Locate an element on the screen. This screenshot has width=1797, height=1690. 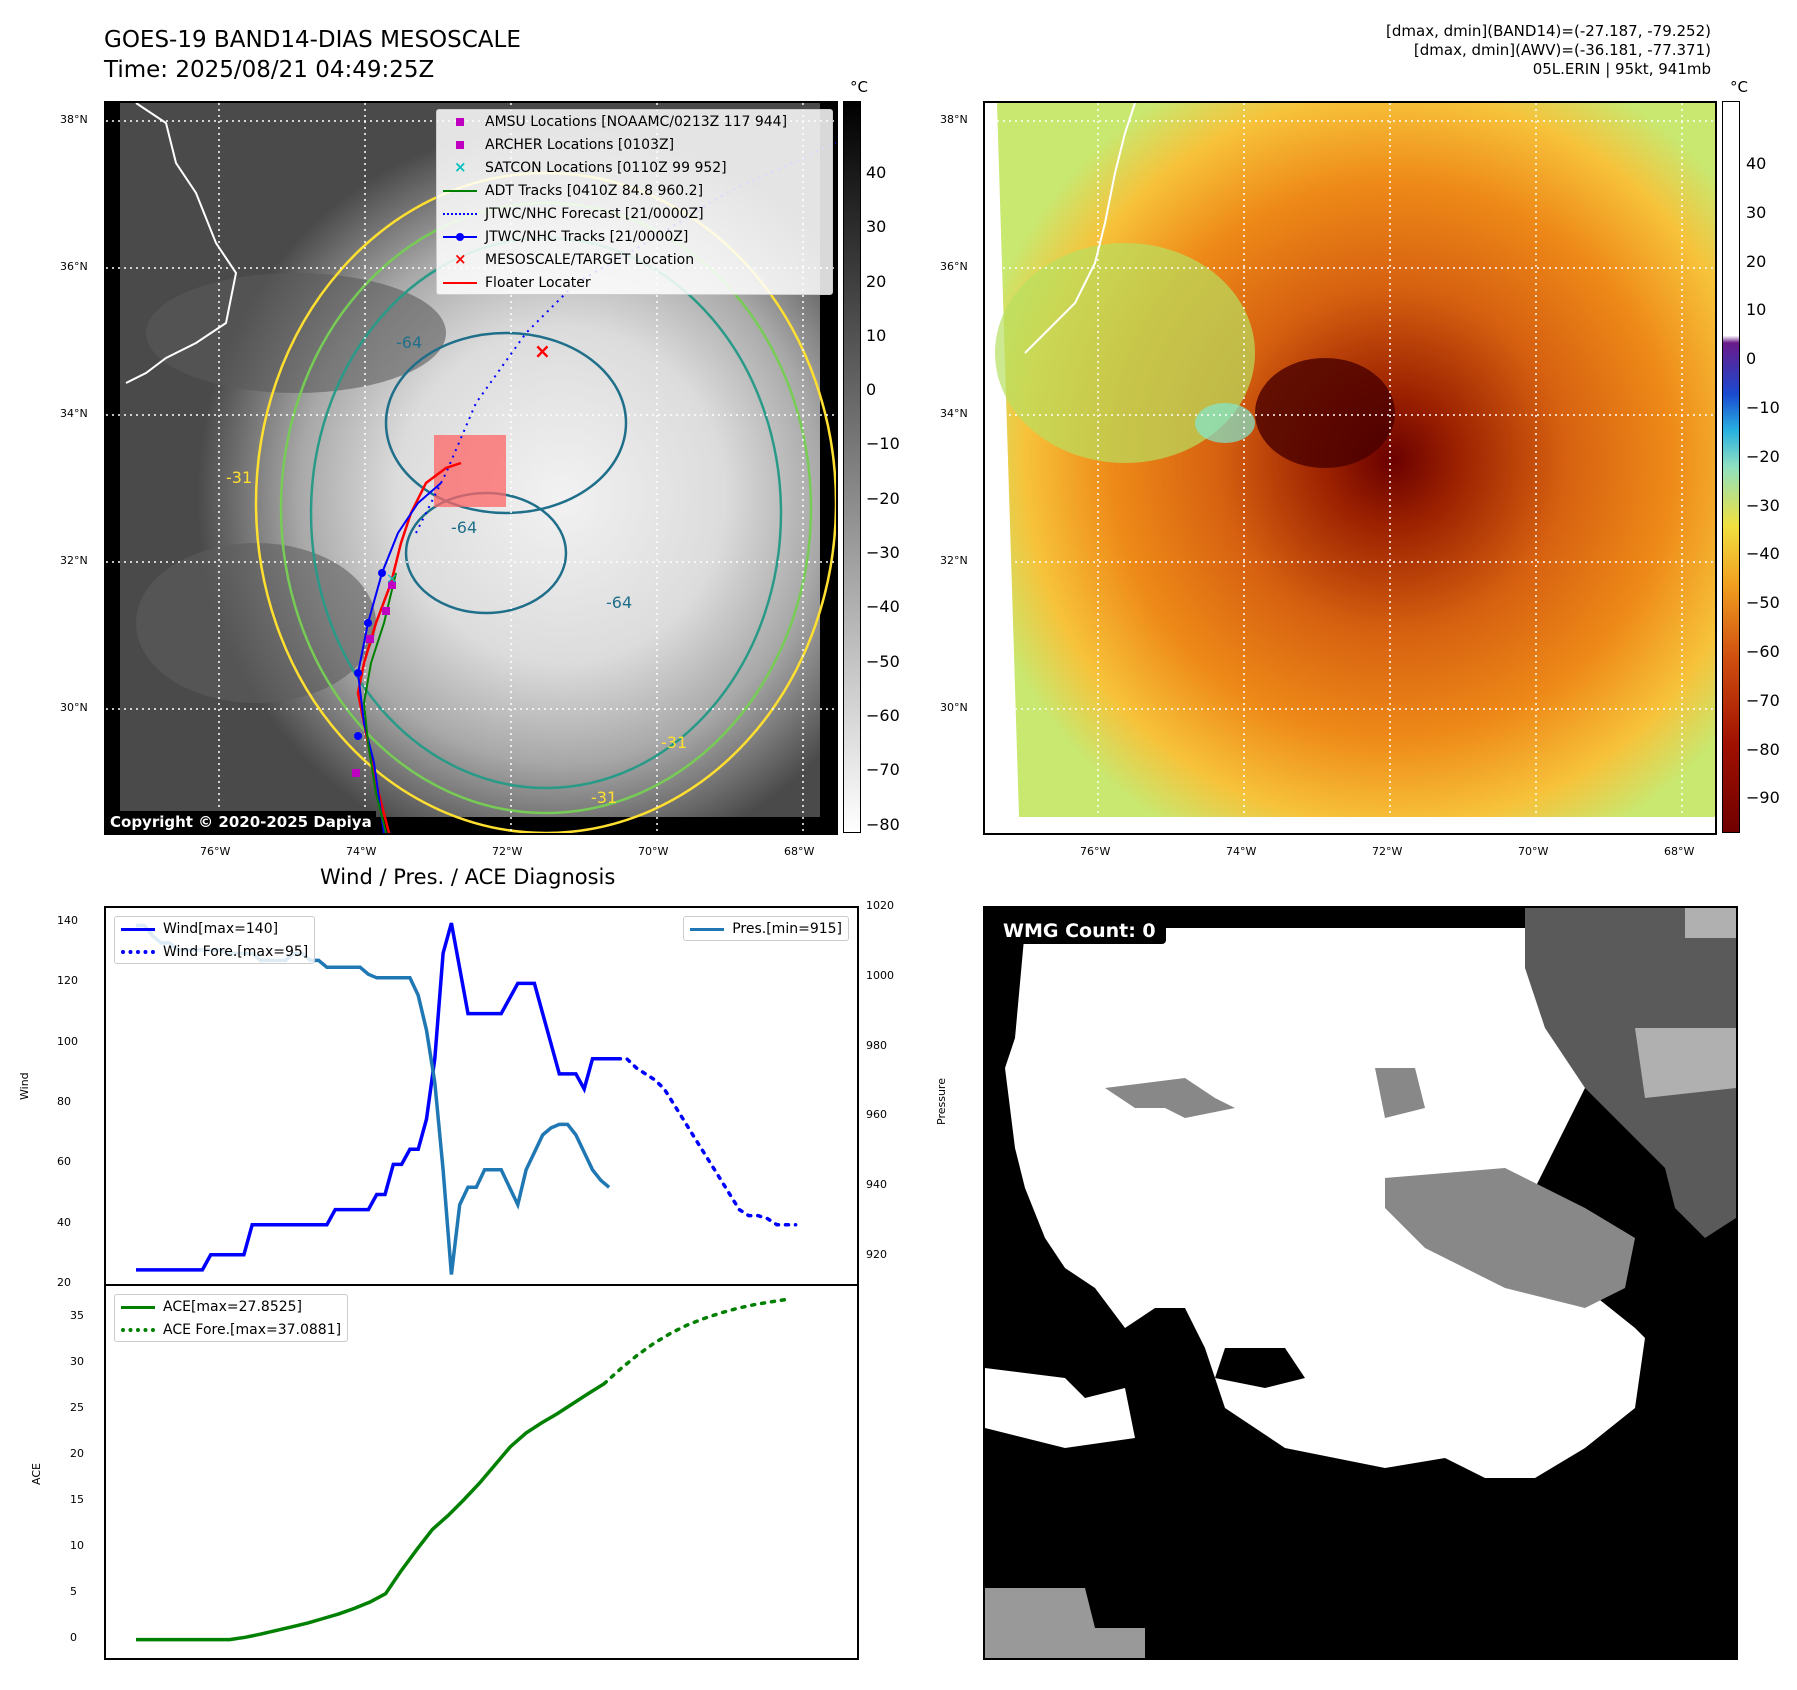
ace-chart-panel: ACE[max=27.8525] ACE Fore.[max=37.0881] is located at coordinates (481, 1472).